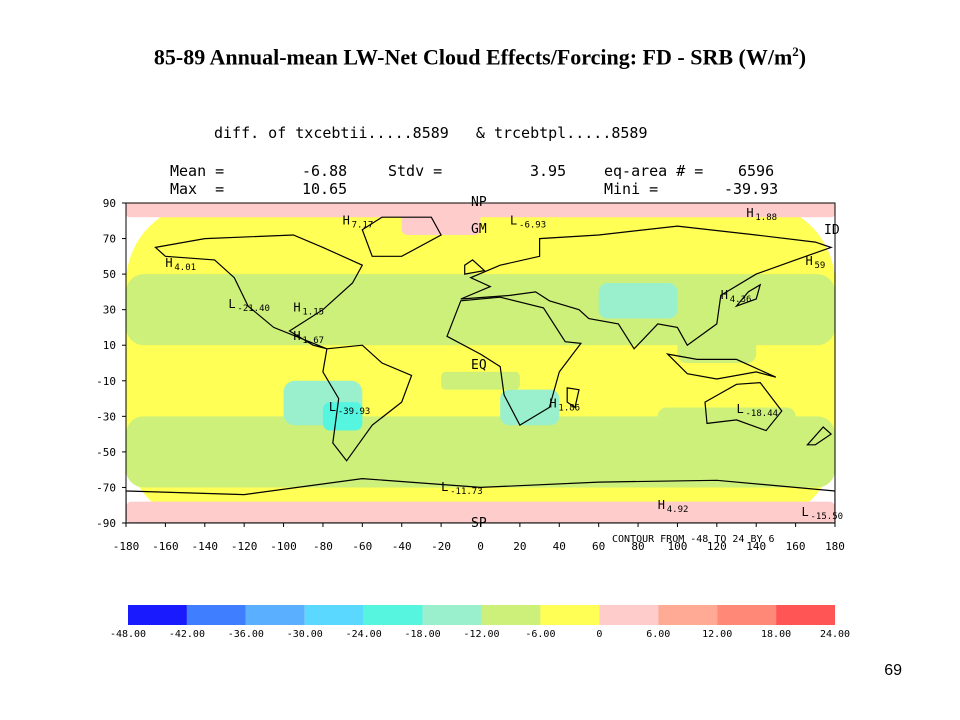 Image resolution: width=960 pixels, height=720 pixels. I want to click on extremum-marker: L -11.73, so click(462, 488).